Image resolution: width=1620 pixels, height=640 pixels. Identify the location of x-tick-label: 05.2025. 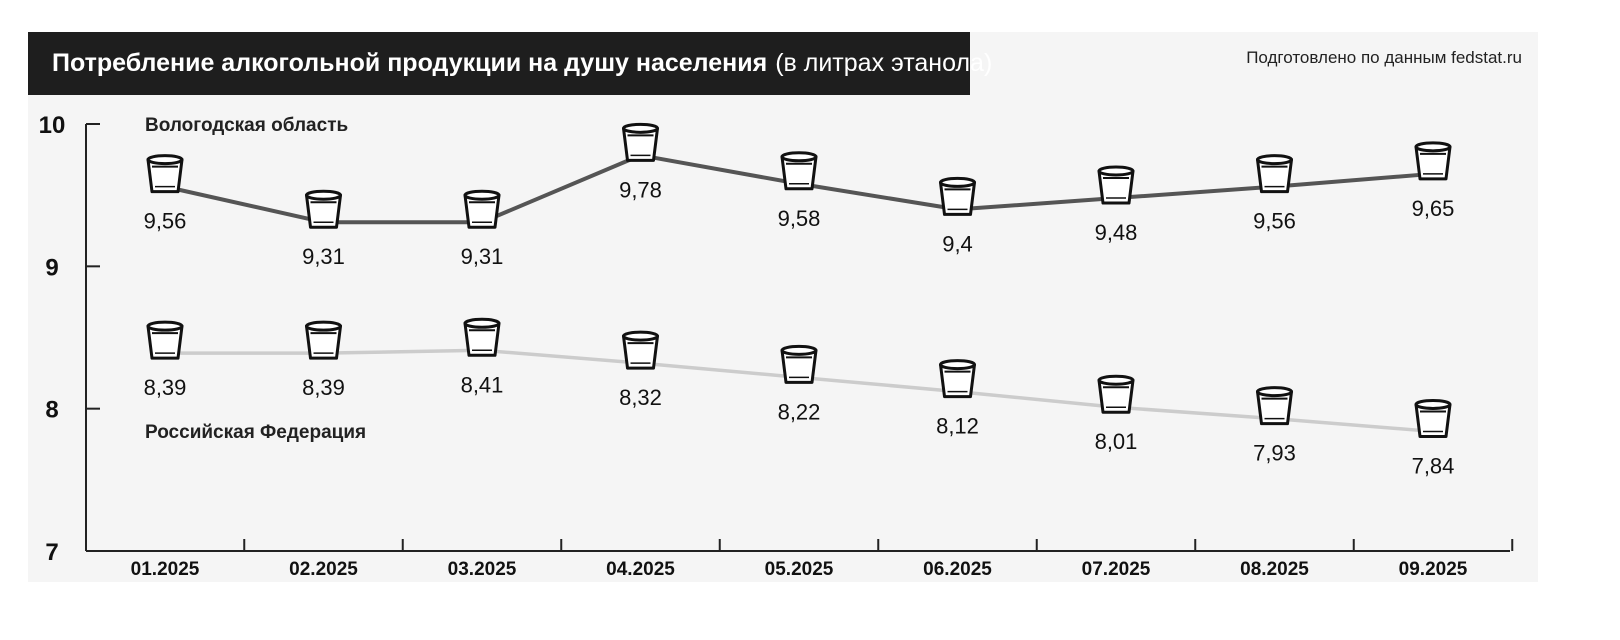
(799, 569).